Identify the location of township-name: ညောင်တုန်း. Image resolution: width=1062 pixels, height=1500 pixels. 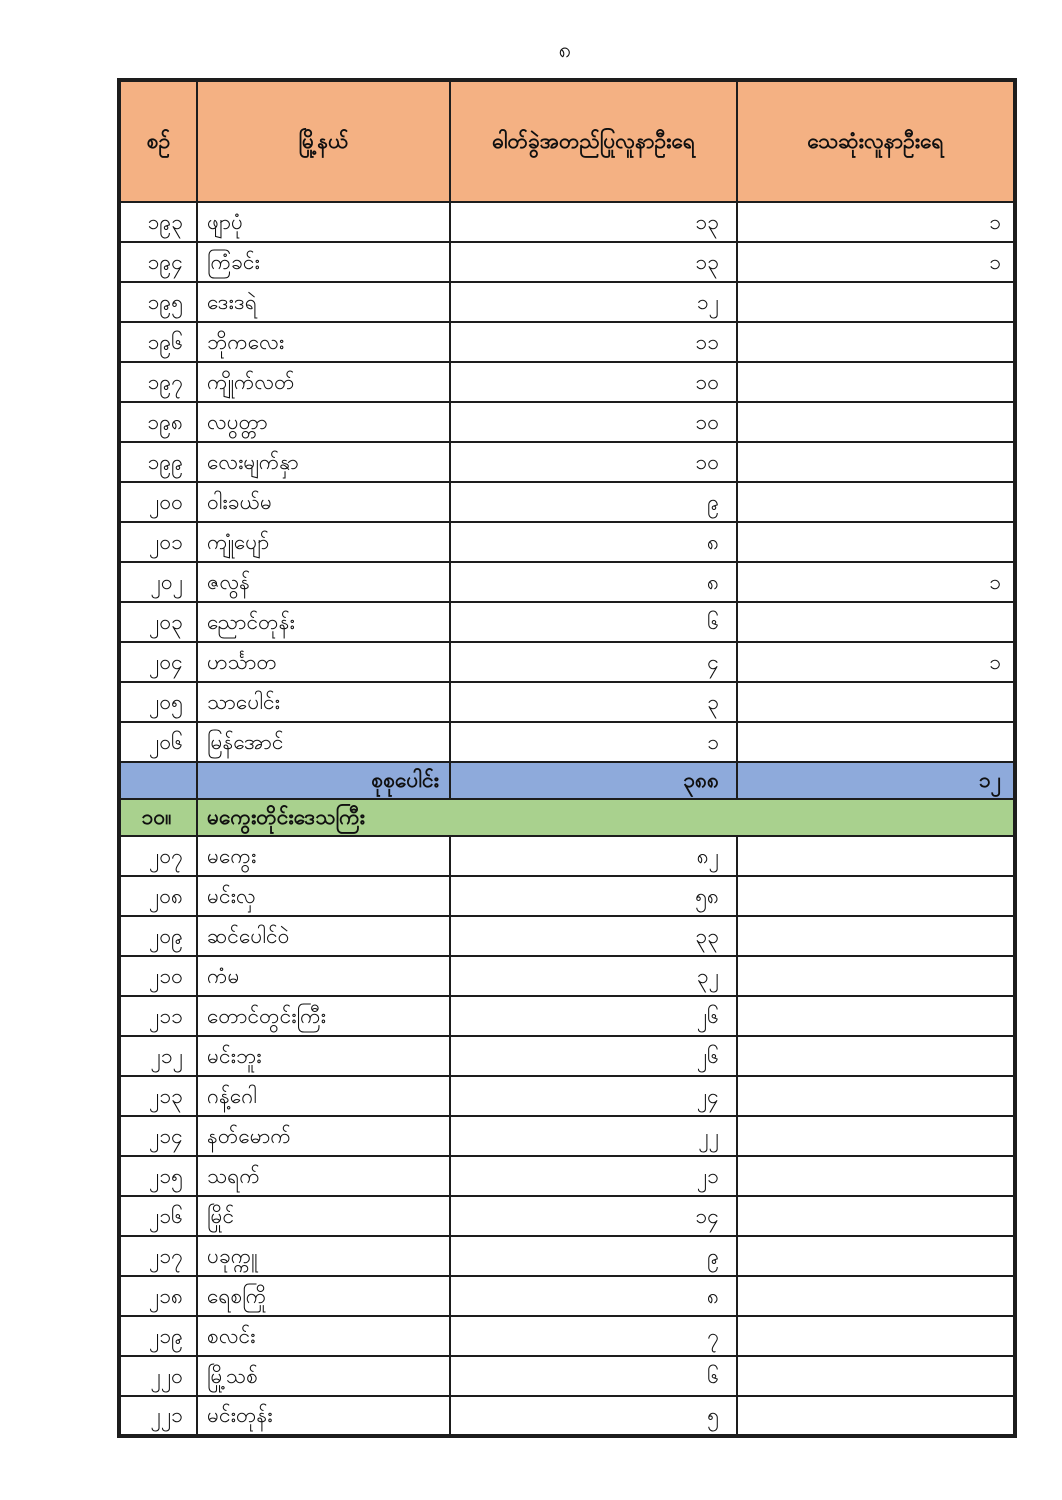
(323, 622).